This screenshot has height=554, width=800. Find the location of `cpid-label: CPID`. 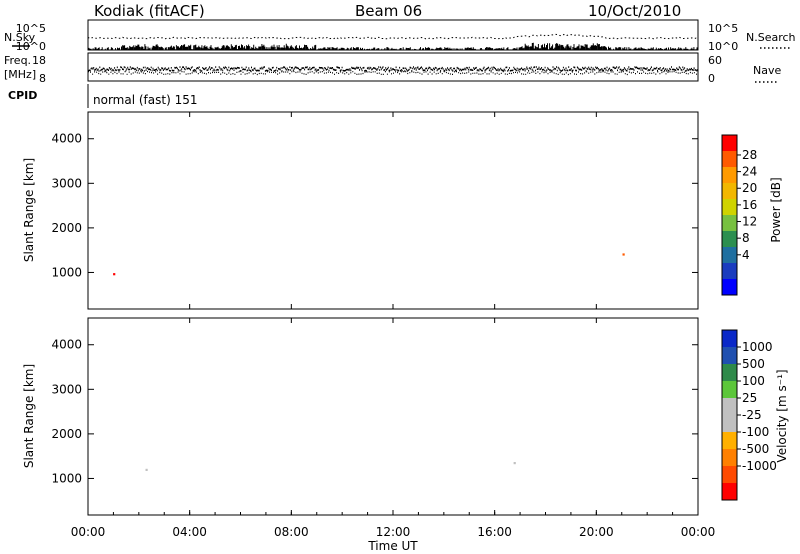

cpid-label: CPID is located at coordinates (22, 95).